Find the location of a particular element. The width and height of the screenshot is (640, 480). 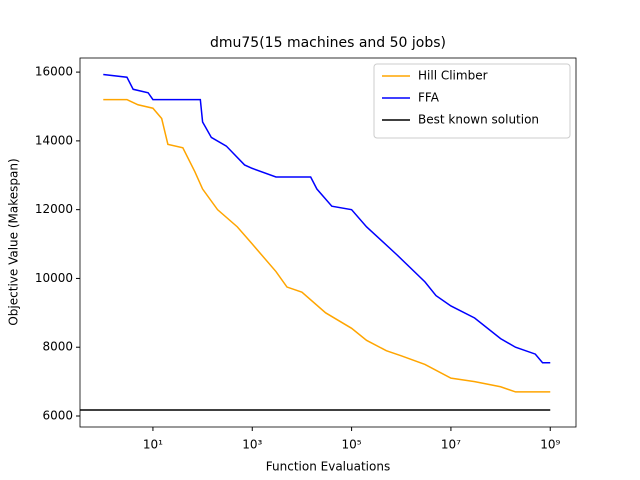

y-tick-label: 16000 is located at coordinates (54, 72).